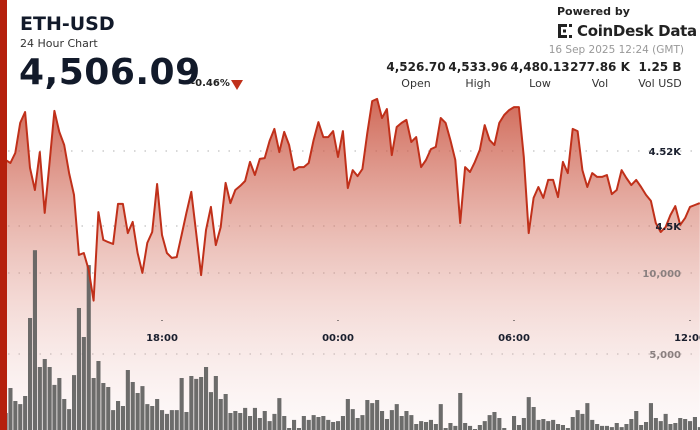 This screenshot has width=700, height=430. I want to click on stat-open: 4,526.70 Open, so click(416, 75).